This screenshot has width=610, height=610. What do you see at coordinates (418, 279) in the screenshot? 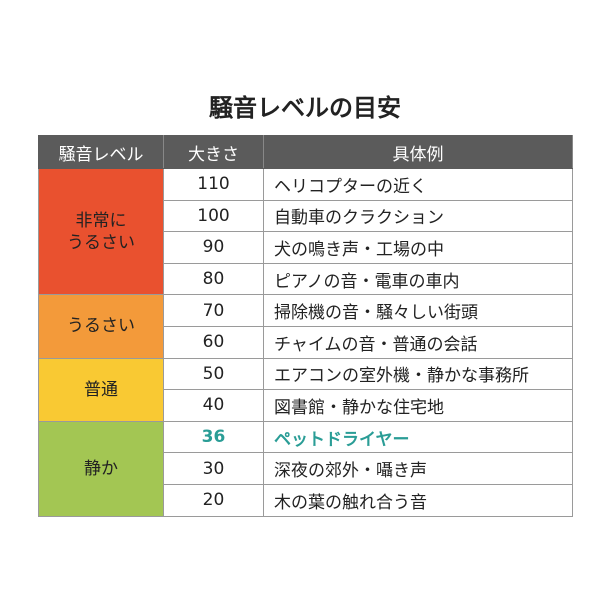
I see `example-text: ピアノの音・電車の車内` at bounding box center [418, 279].